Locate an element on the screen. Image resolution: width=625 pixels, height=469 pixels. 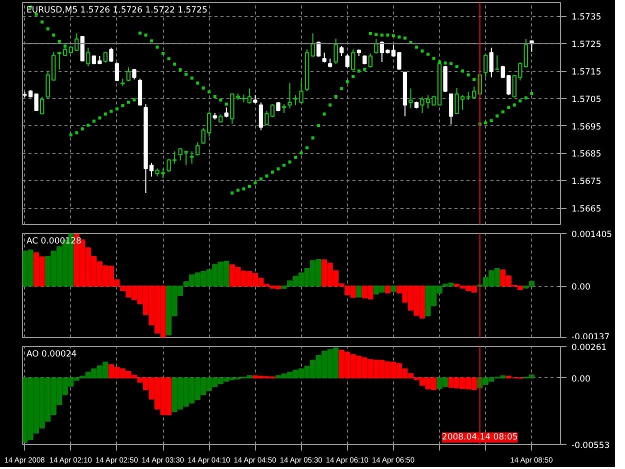
y-tick-label: -0.00553 is located at coordinates (591, 446).